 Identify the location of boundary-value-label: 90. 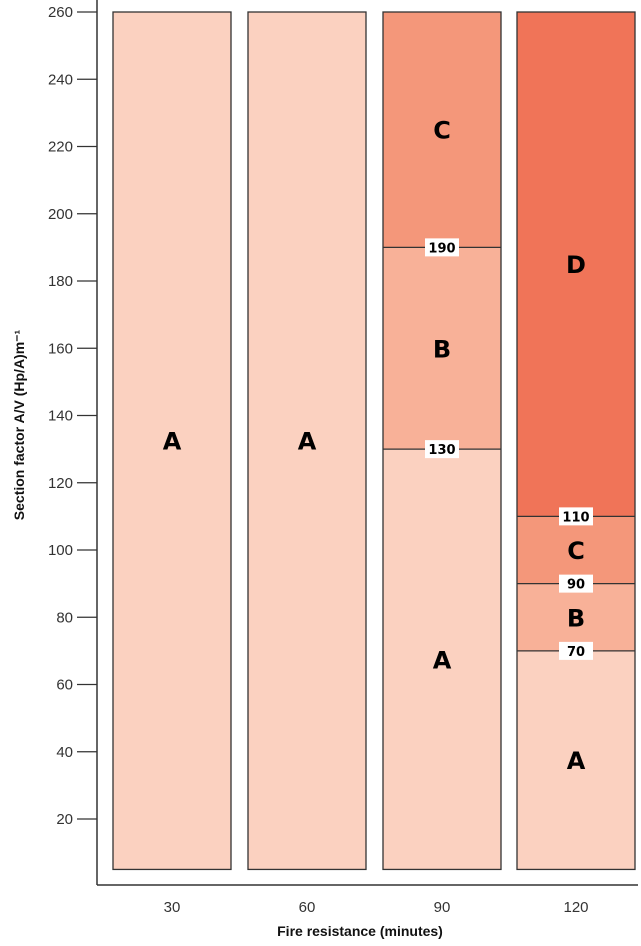
(576, 585).